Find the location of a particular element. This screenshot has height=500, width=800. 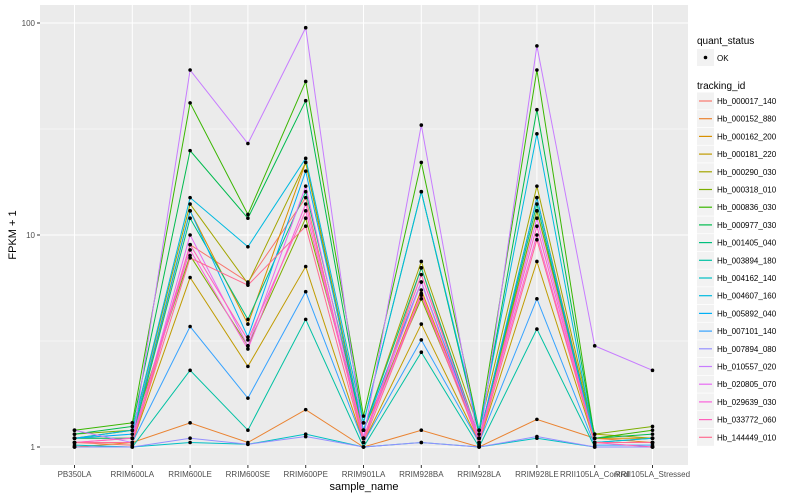

legend-label: Hb_144449_010 is located at coordinates (747, 437).